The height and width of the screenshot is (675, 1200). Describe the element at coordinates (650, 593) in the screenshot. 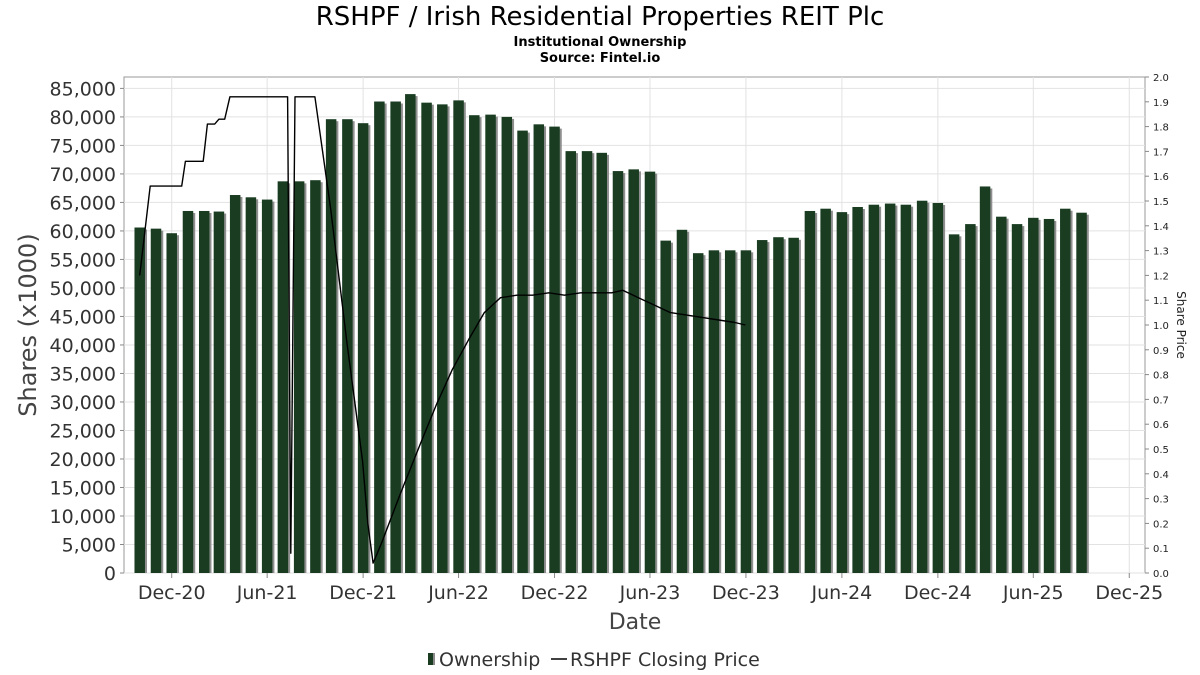

I see `x-tick-label: Jun-23` at that location.